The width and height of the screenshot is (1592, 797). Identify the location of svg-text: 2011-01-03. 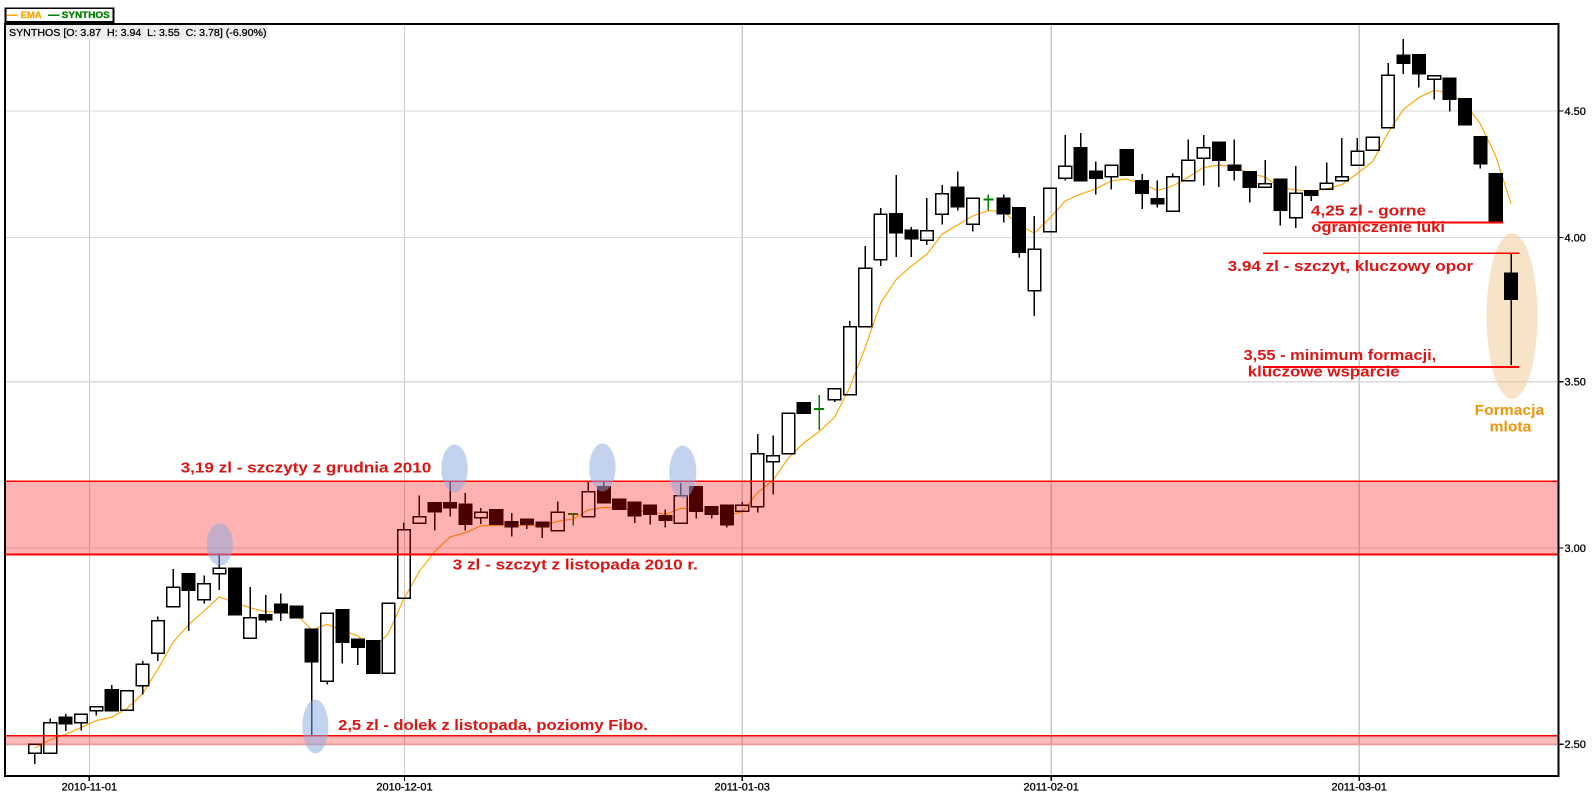
(741, 788).